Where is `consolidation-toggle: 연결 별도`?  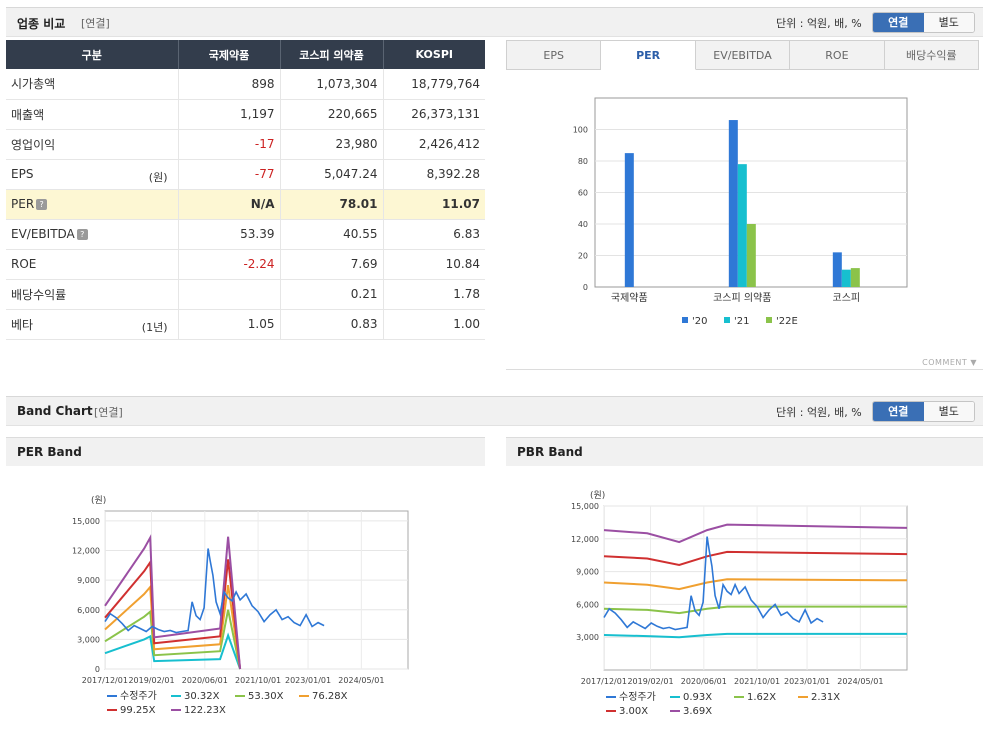
consolidation-toggle: 연결 별도 is located at coordinates (923, 22).